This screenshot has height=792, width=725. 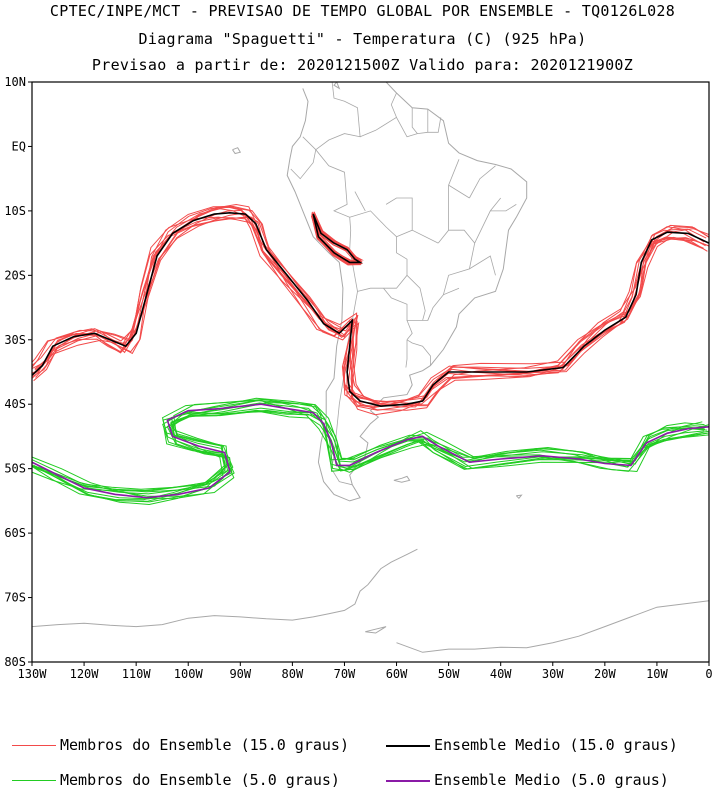 What do you see at coordinates (708, 674) in the screenshot?
I see `lon-tick-label: 0` at bounding box center [708, 674].